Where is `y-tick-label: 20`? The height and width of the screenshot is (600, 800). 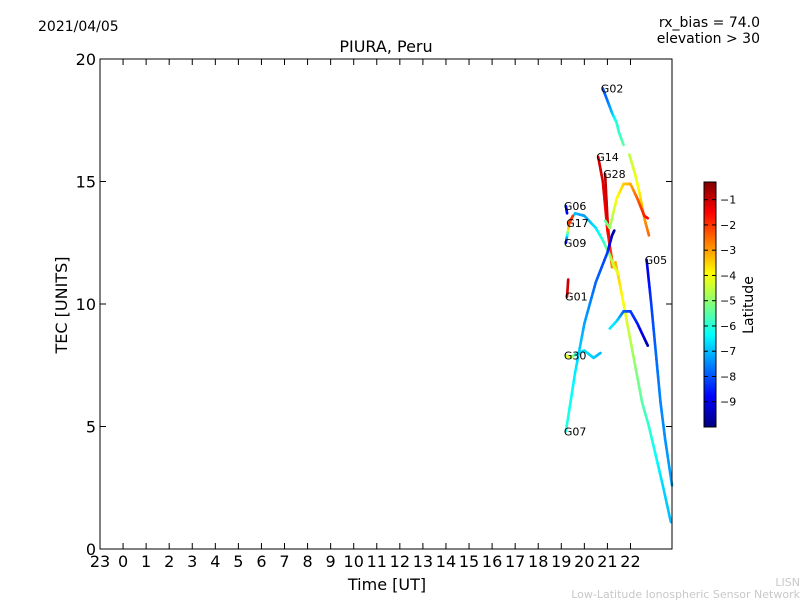 y-tick-label: 20 is located at coordinates (86, 59).